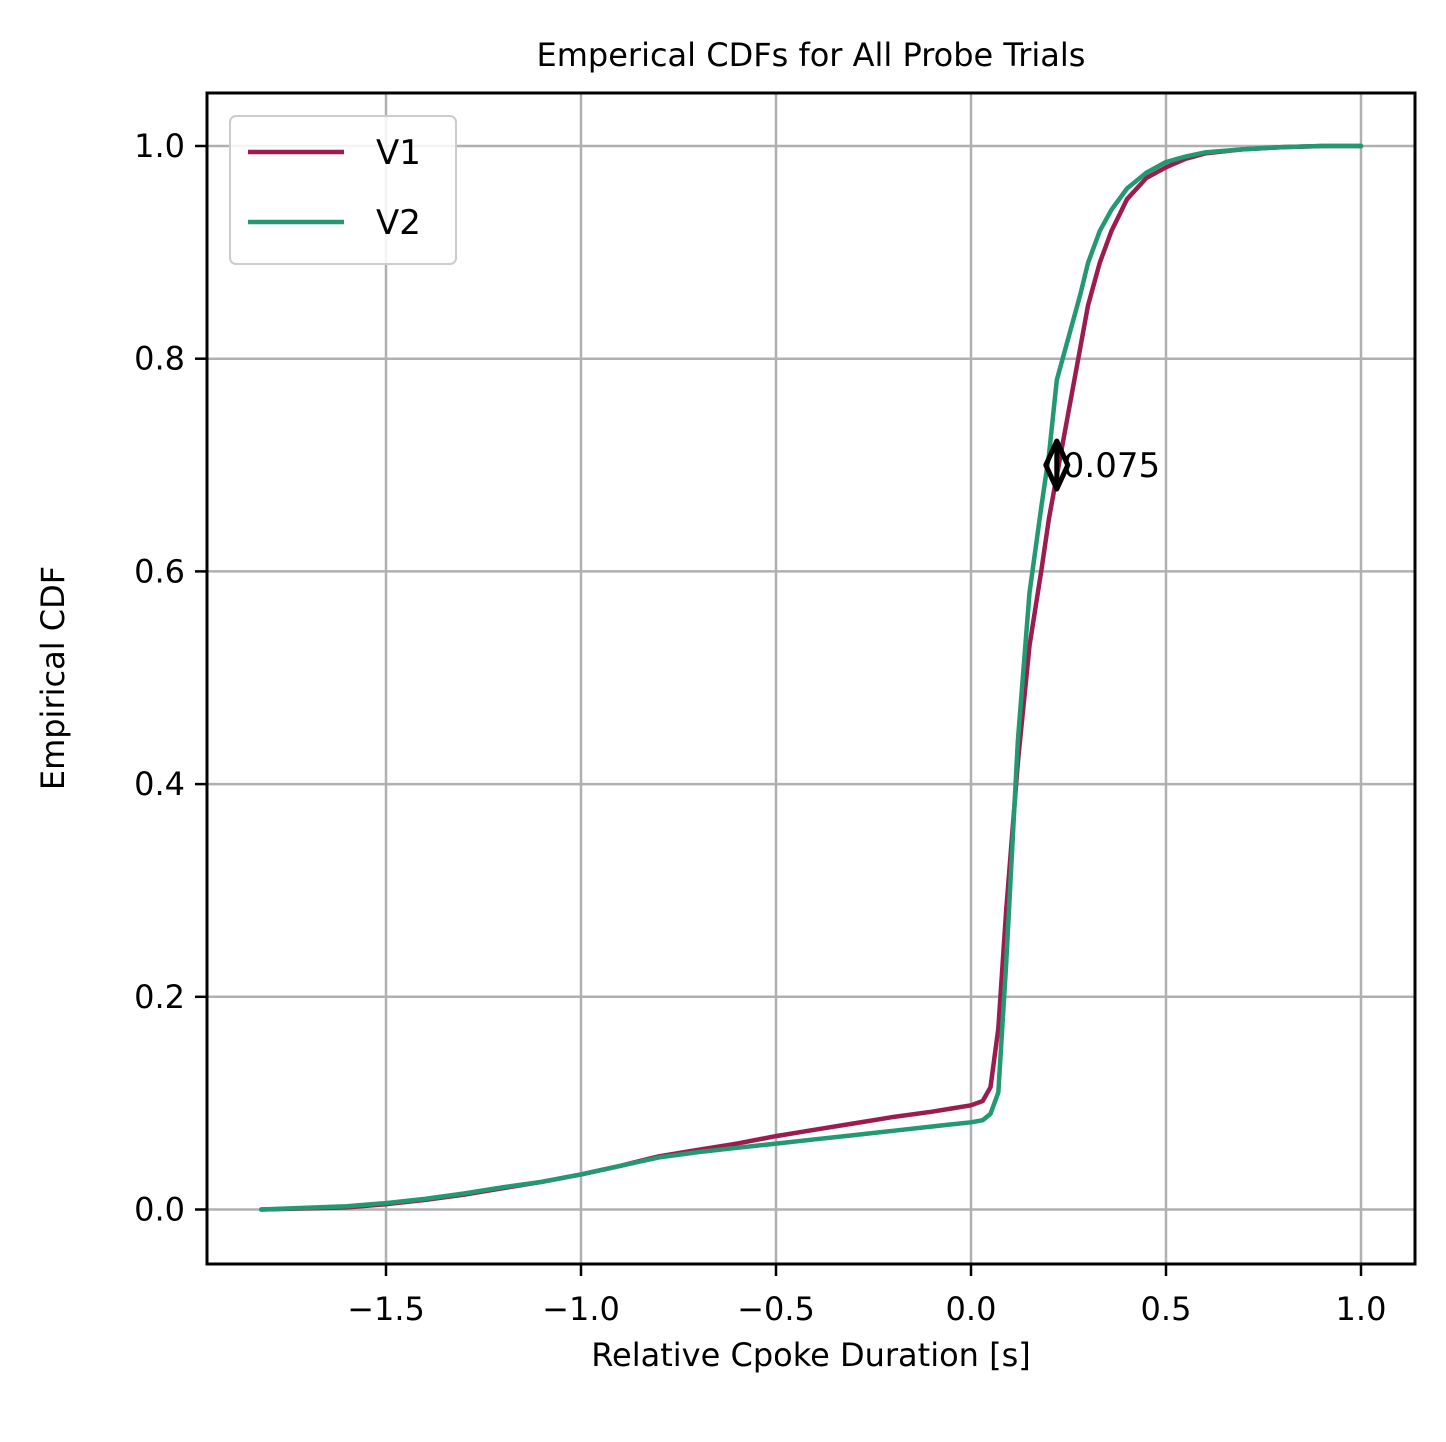 Image resolution: width=1446 pixels, height=1442 pixels. What do you see at coordinates (159, 997) in the screenshot?
I see `y-tick-label: 0.2` at bounding box center [159, 997].